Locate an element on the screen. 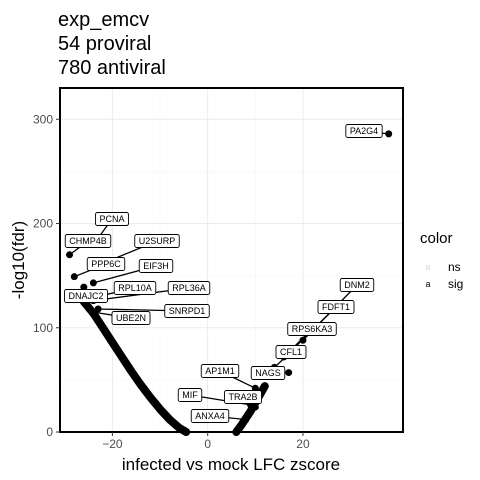 The width and height of the screenshot is (480, 480). label-text-dnm2: DNM2 is located at coordinates (357, 285).